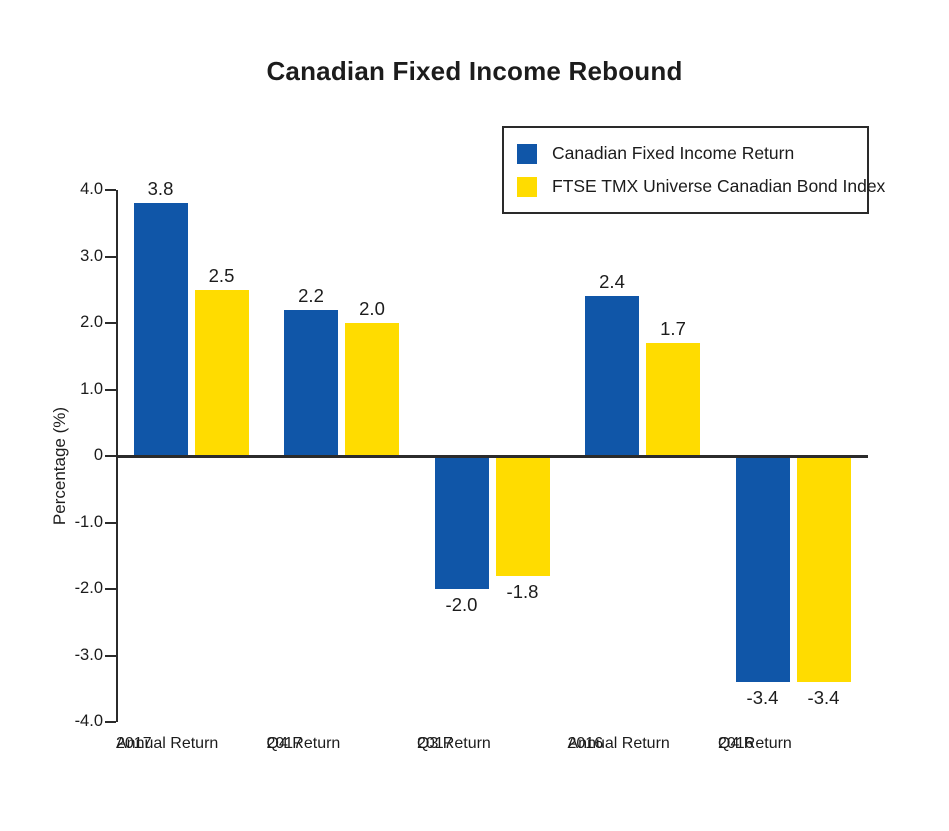  Describe the element at coordinates (311, 295) in the screenshot. I see `bar-value-label: 2.2` at that location.